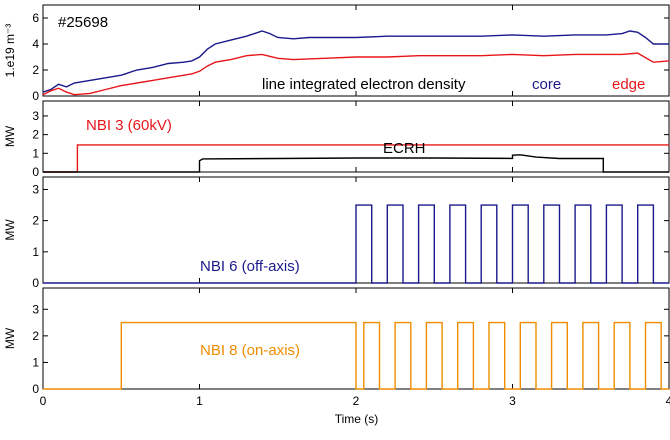 The width and height of the screenshot is (670, 440). Describe the element at coordinates (43, 401) in the screenshot. I see `x-tick-label: 0` at that location.